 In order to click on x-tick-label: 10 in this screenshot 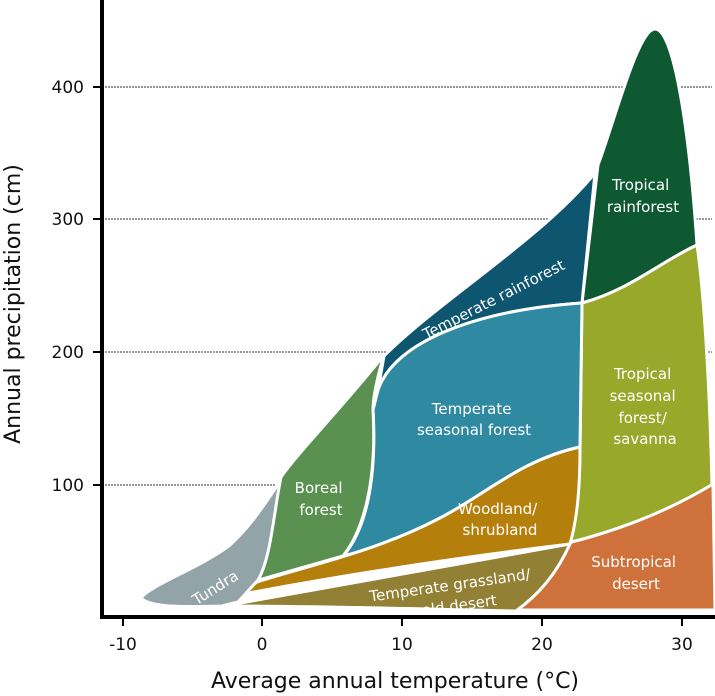, I will do `click(402, 645)`.